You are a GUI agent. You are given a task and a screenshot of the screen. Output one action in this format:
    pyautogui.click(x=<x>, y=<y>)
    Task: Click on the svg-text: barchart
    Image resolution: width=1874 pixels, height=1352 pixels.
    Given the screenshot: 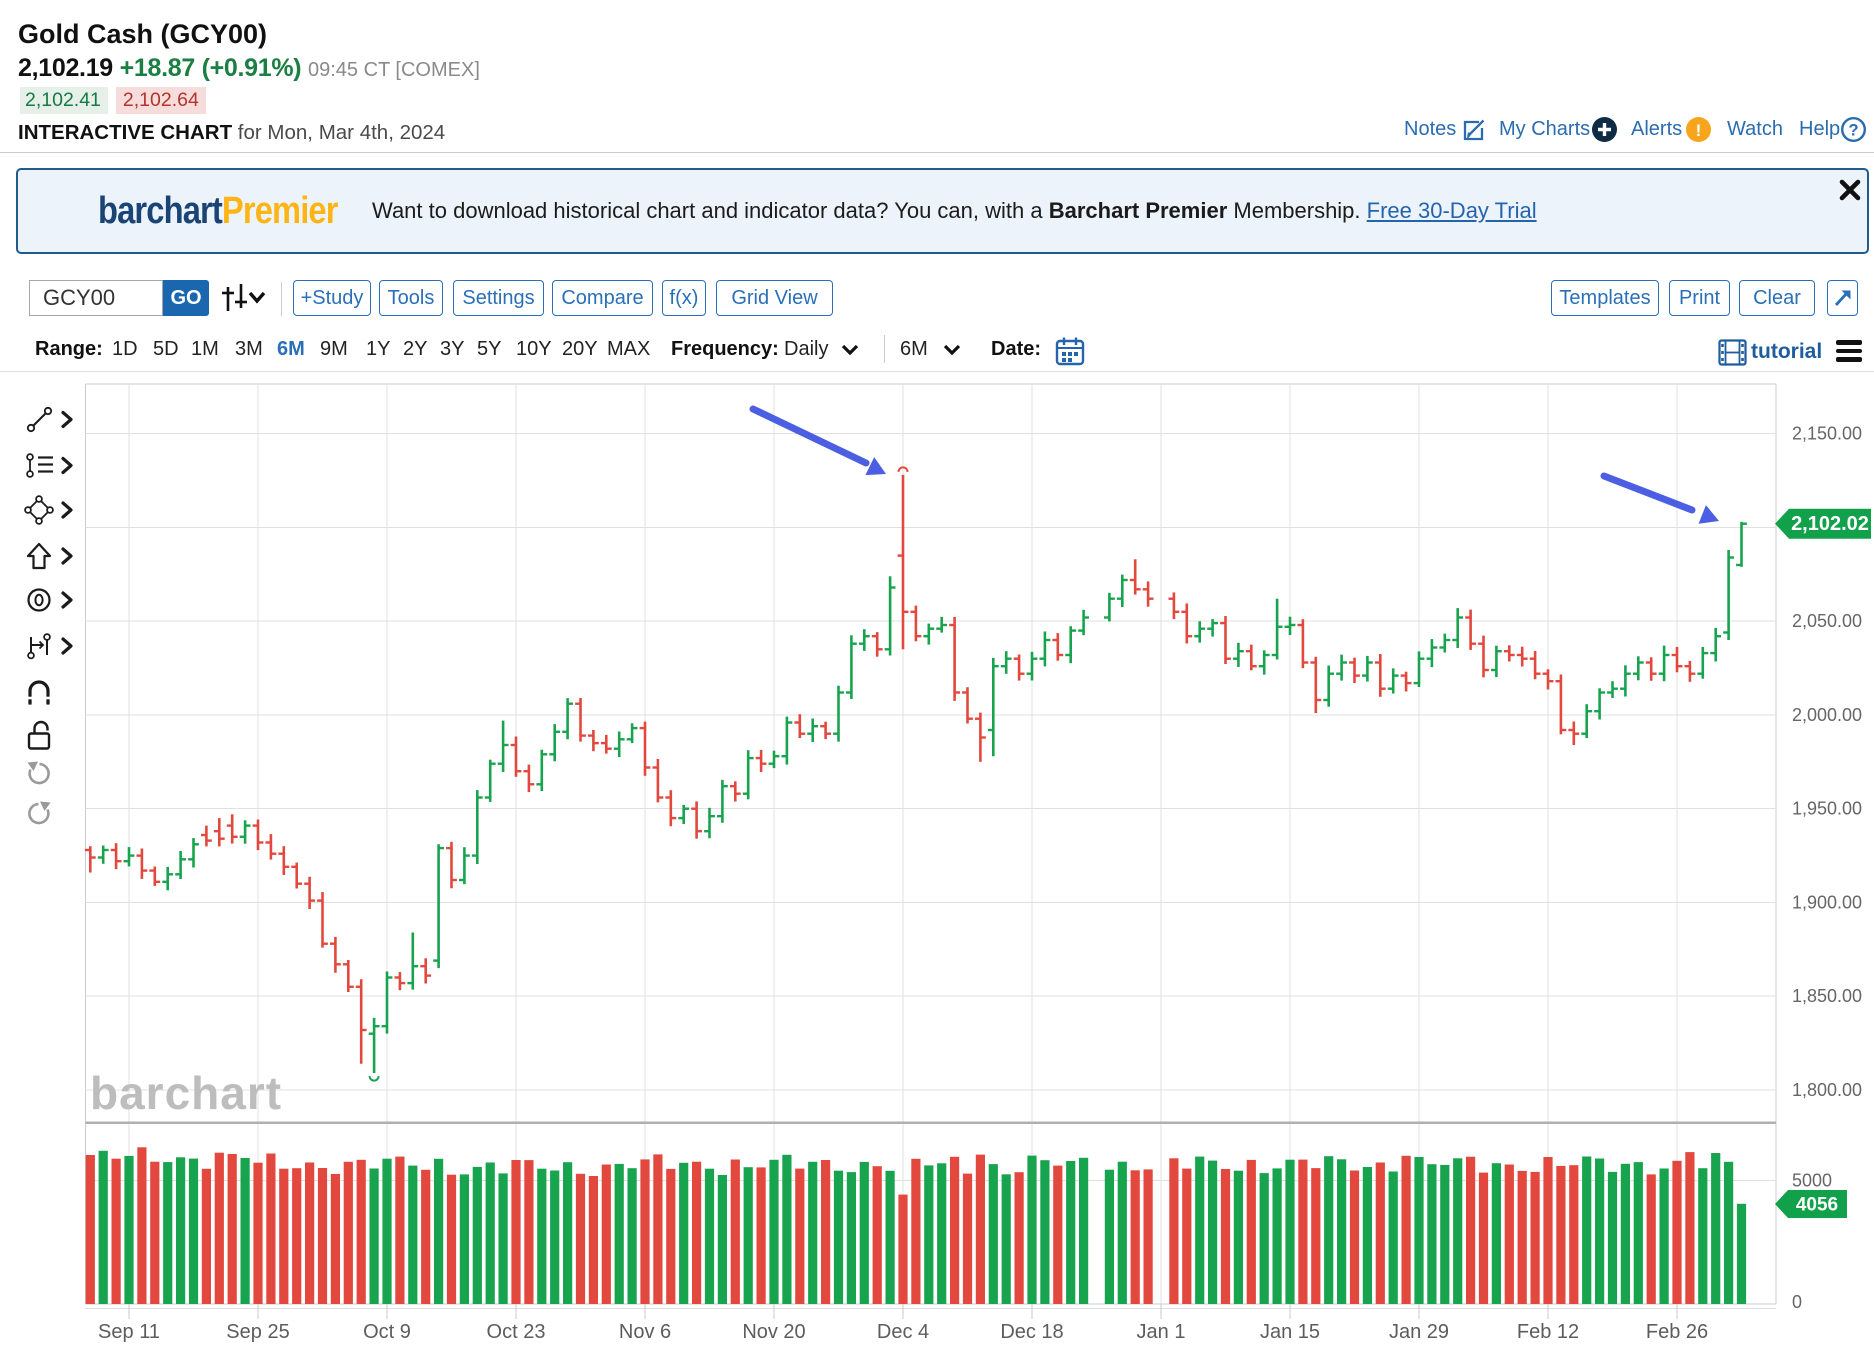 What is the action you would take?
    pyautogui.click(x=186, y=1093)
    